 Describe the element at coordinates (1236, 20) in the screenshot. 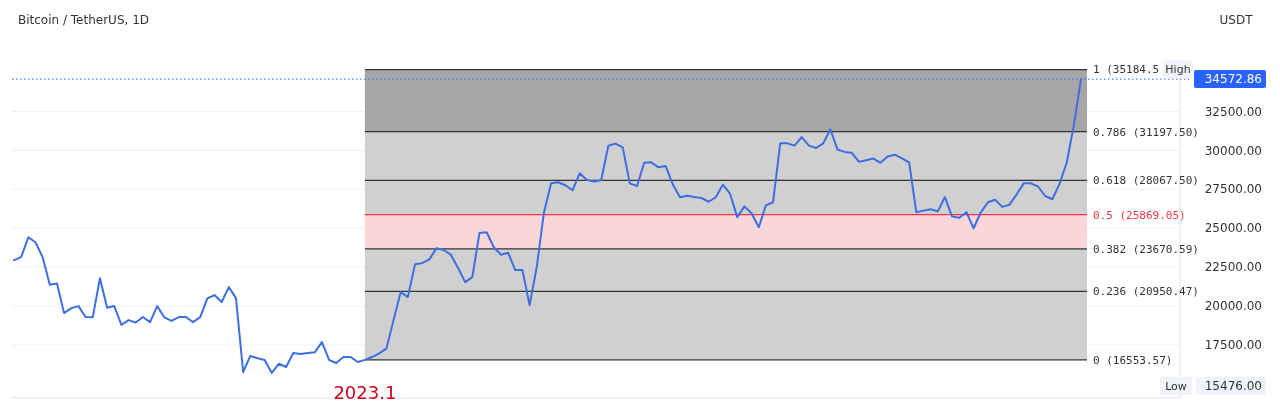

I see `y-axis-title: USDT` at that location.